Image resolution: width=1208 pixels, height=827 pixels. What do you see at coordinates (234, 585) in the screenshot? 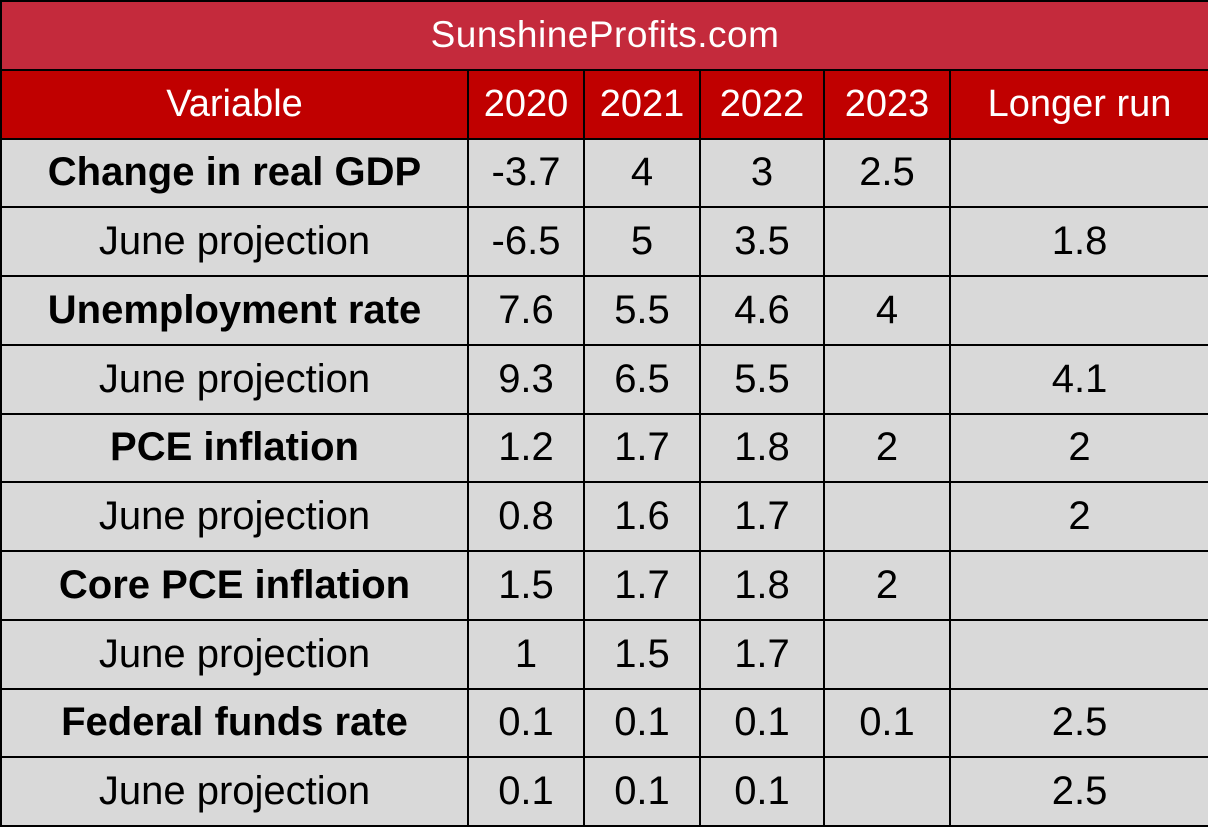
I see `row-label: Core PCE inflation` at bounding box center [234, 585].